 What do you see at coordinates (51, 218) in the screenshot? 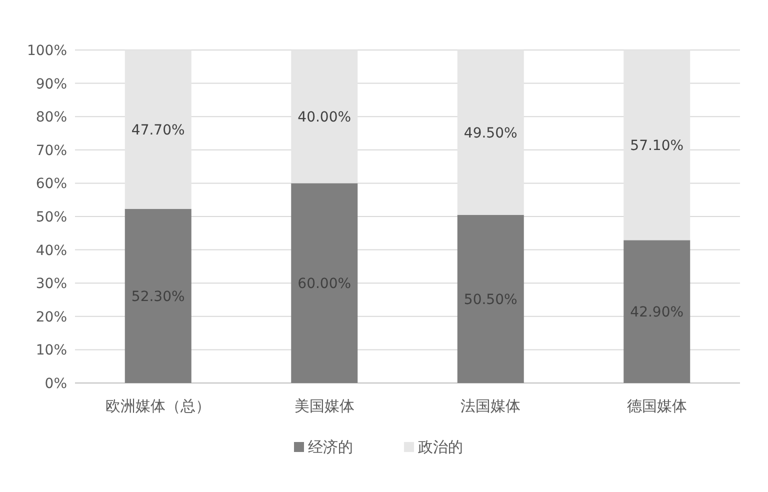
I see `y-tick-label: 50%` at bounding box center [51, 218].